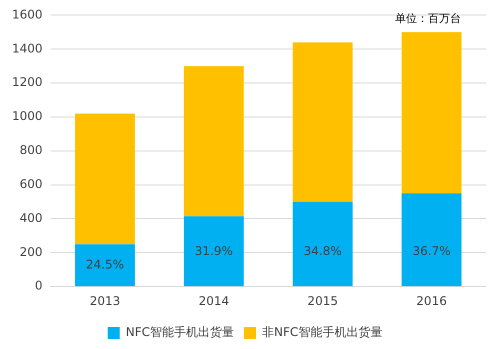  Describe the element at coordinates (38, 285) in the screenshot. I see `y-tick-label: 0` at that location.